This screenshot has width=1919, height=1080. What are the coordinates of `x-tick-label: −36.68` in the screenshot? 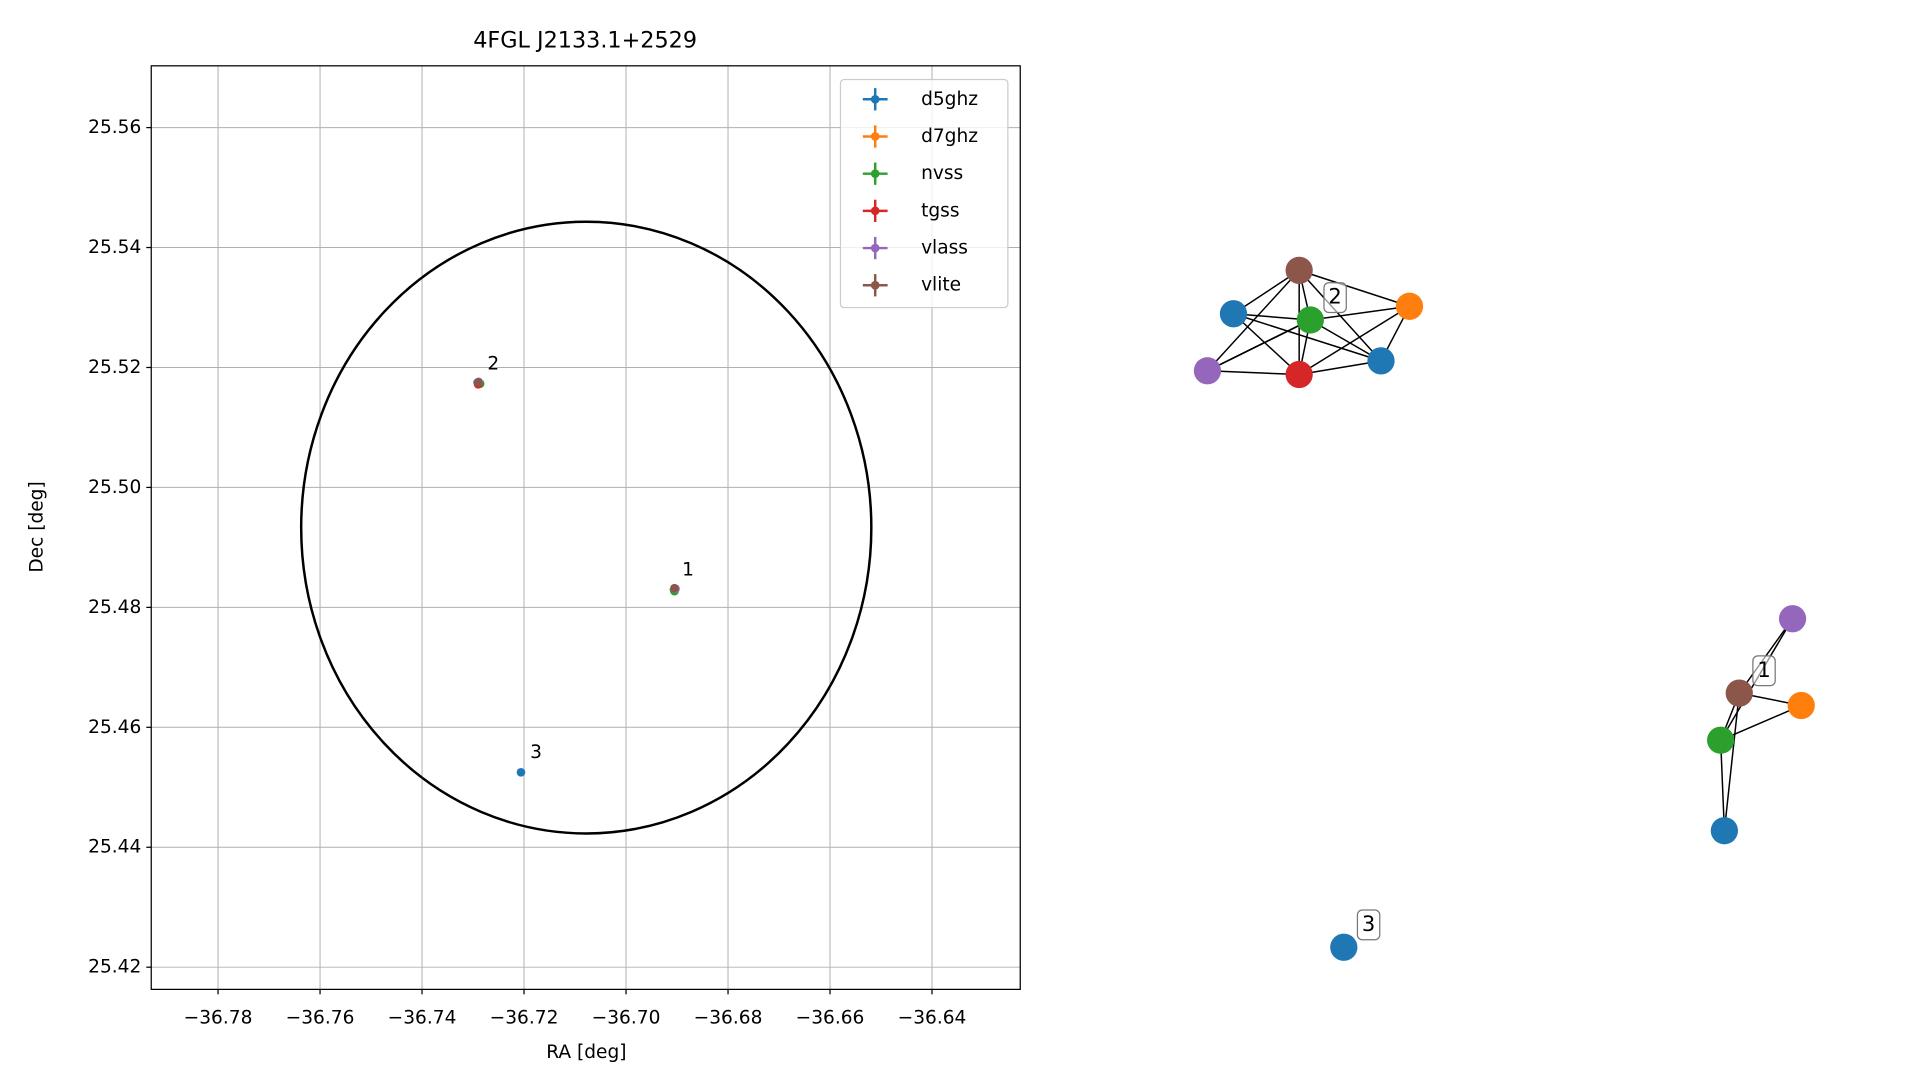 It's located at (728, 1017).